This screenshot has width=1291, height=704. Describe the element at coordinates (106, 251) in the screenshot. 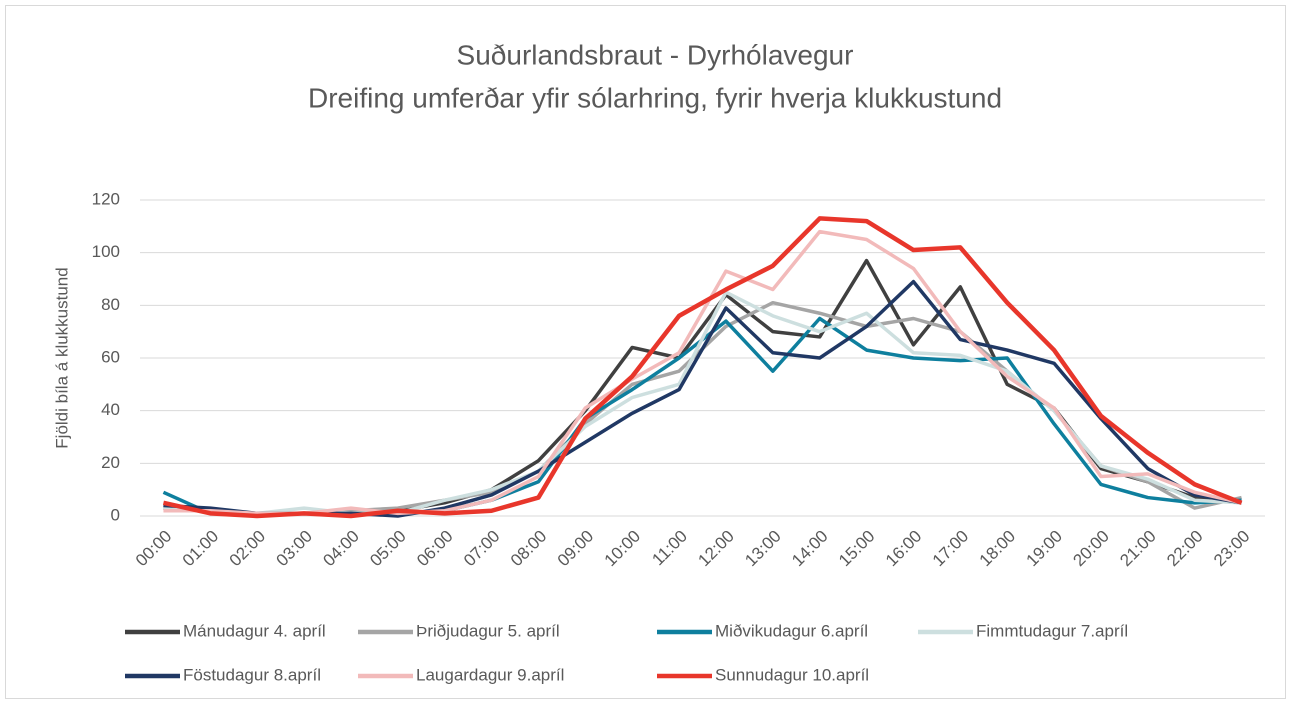

I see `y-tick-label: 100` at that location.